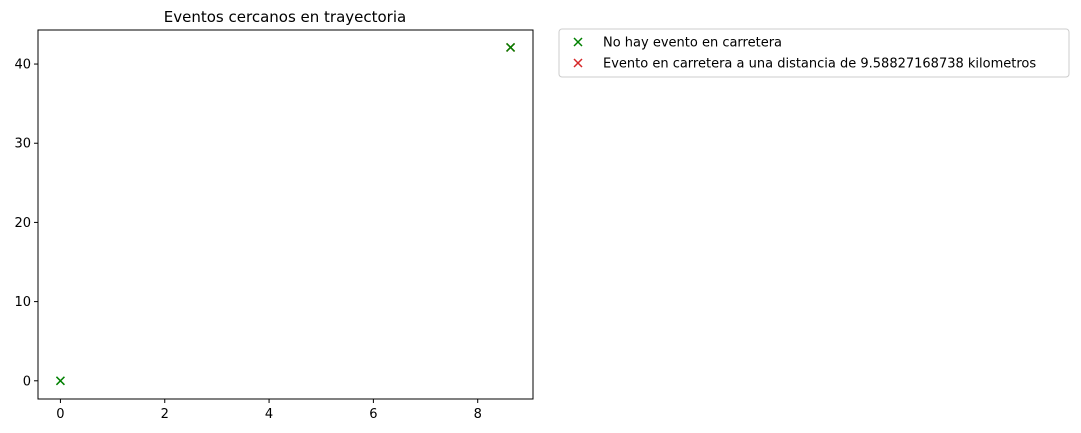 Image resolution: width=1081 pixels, height=433 pixels. I want to click on legend-frame, so click(814, 53).